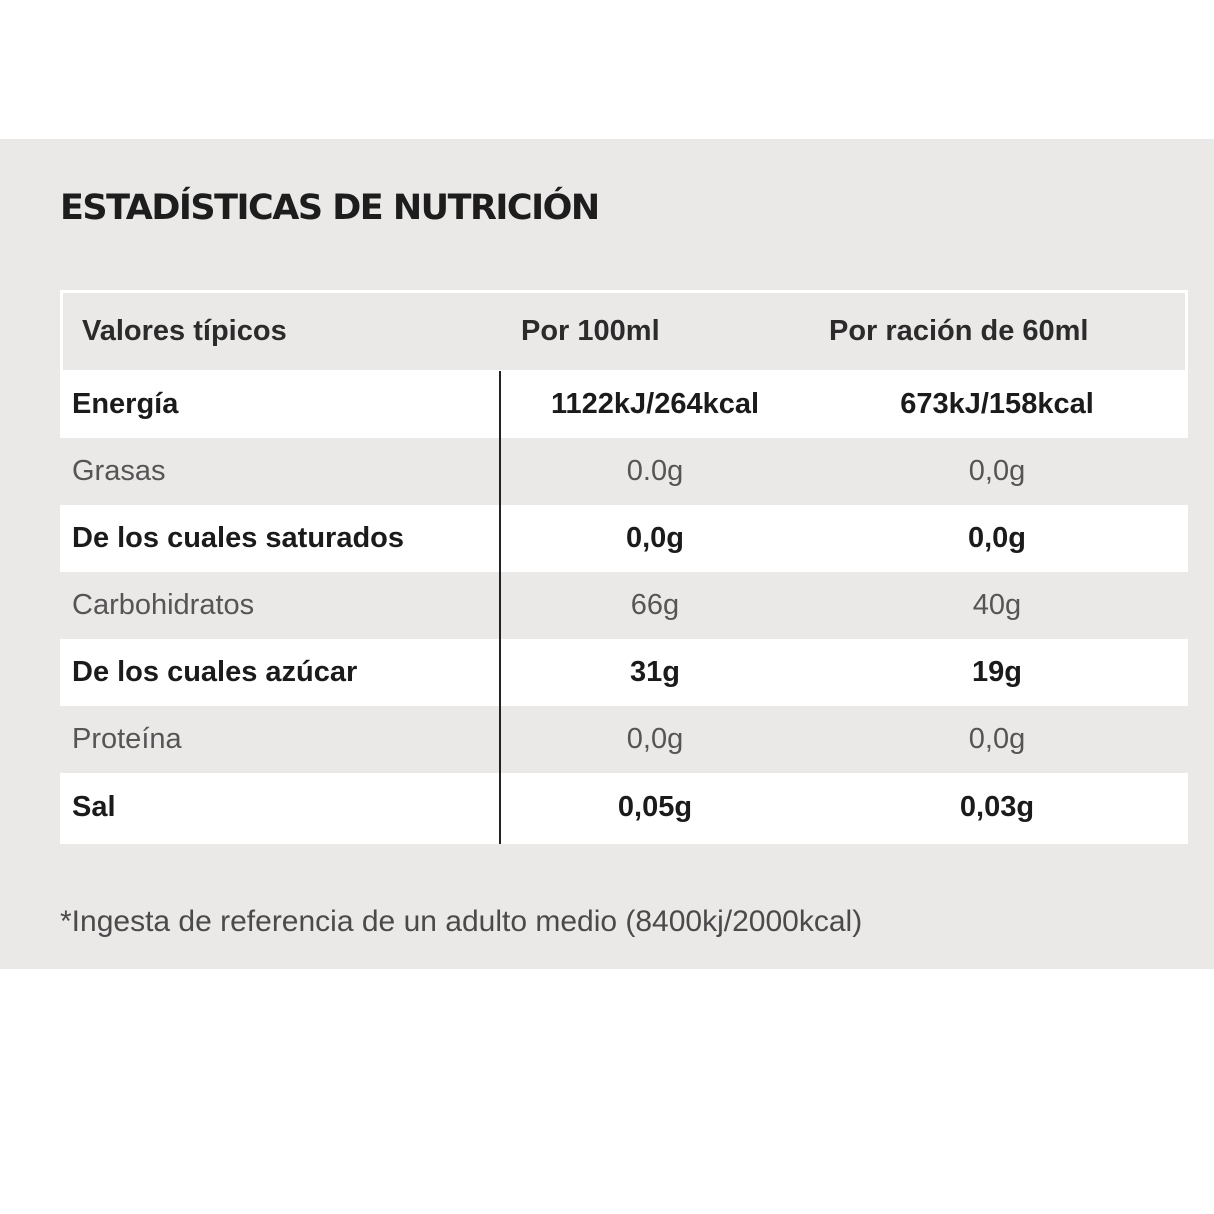 This screenshot has width=1214, height=1214. I want to click on row-per-serving: 673kJ/158kcal, so click(997, 404).